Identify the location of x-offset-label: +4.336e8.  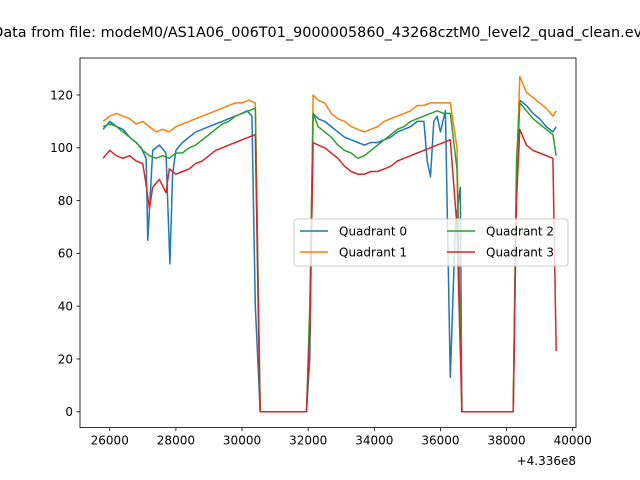
(546, 461).